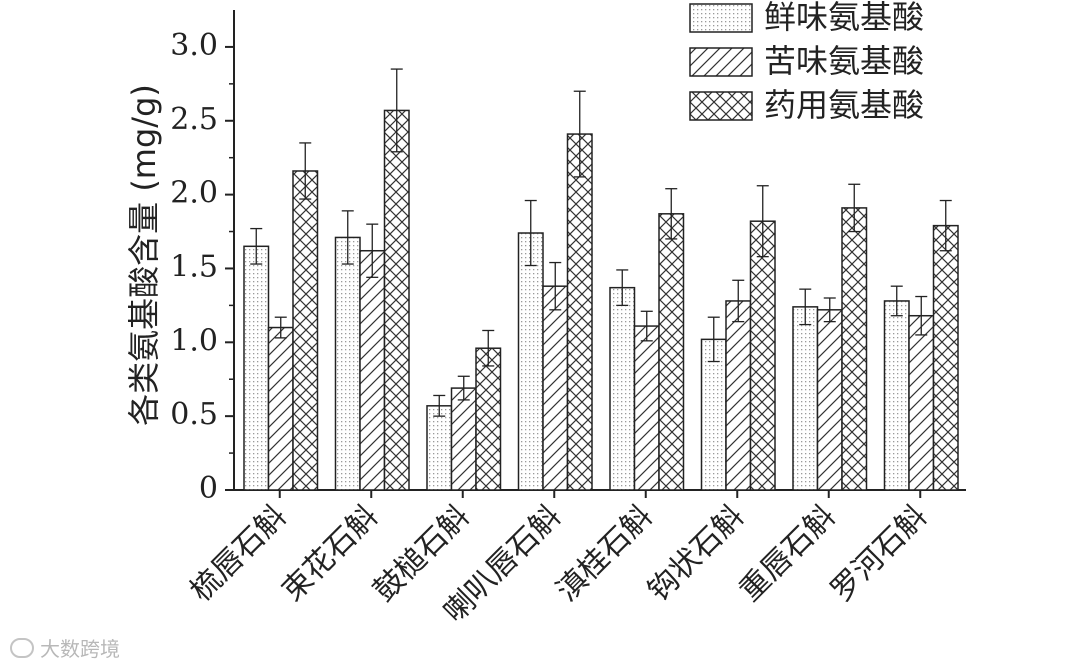 The height and width of the screenshot is (667, 1080). Describe the element at coordinates (788, 554) in the screenshot. I see `x-tick-label: 重唇石斛` at that location.